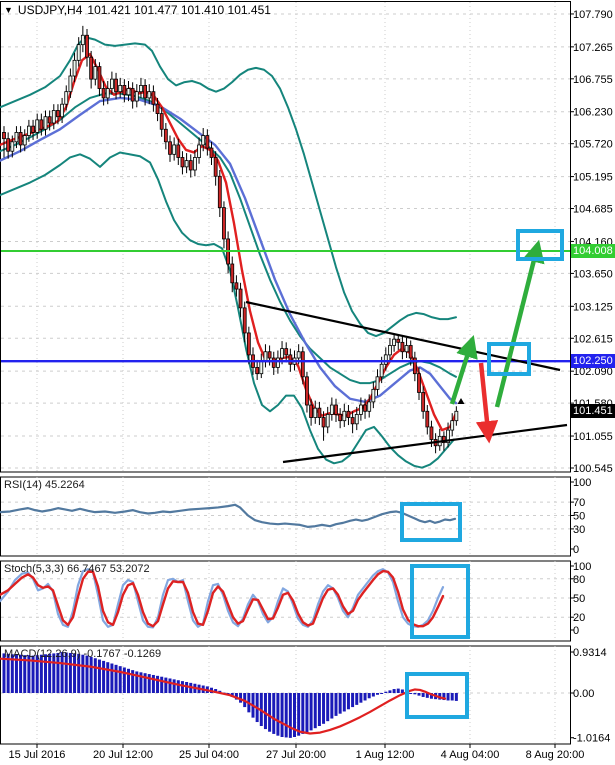 The width and height of the screenshot is (615, 765). Describe the element at coordinates (37, 755) in the screenshot. I see `svg-text: 15 Jul 2016` at that location.